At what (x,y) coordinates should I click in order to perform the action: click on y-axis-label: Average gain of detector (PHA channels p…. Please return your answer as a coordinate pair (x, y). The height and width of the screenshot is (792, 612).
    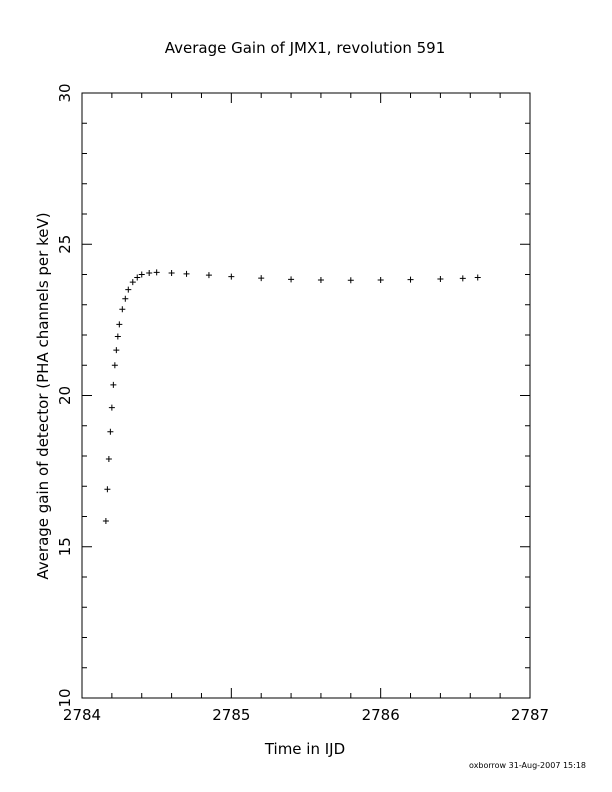
    Looking at the image, I should click on (43, 395).